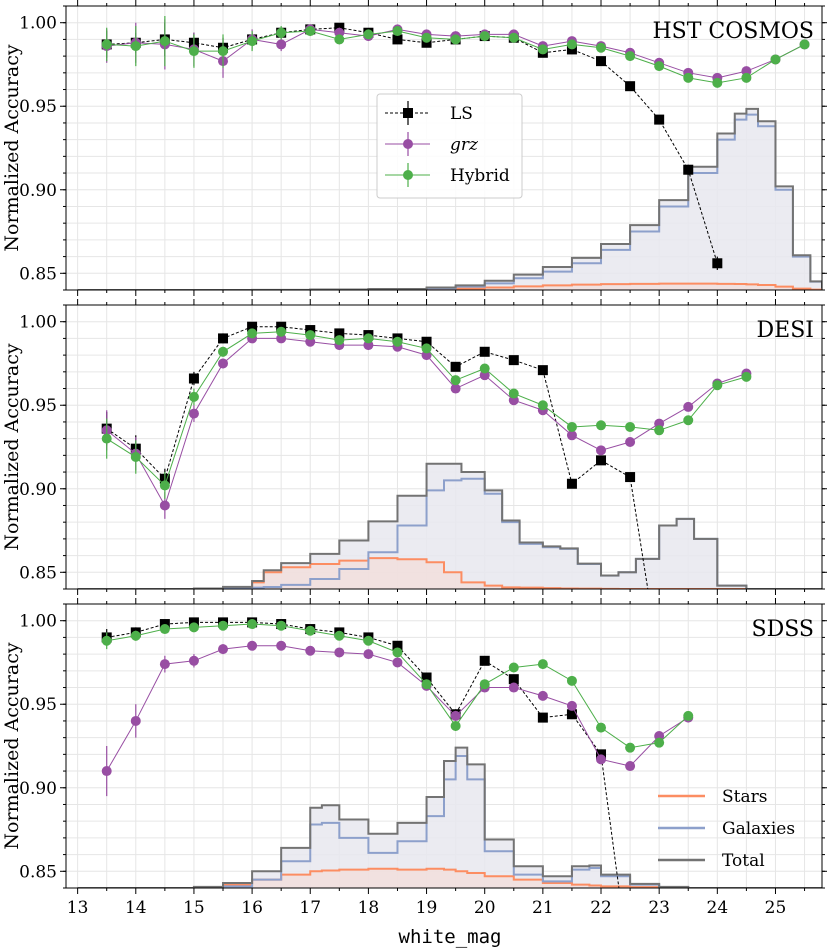 This screenshot has width=827, height=951. Describe the element at coordinates (408, 113) in the screenshot. I see `legend-marker` at that location.